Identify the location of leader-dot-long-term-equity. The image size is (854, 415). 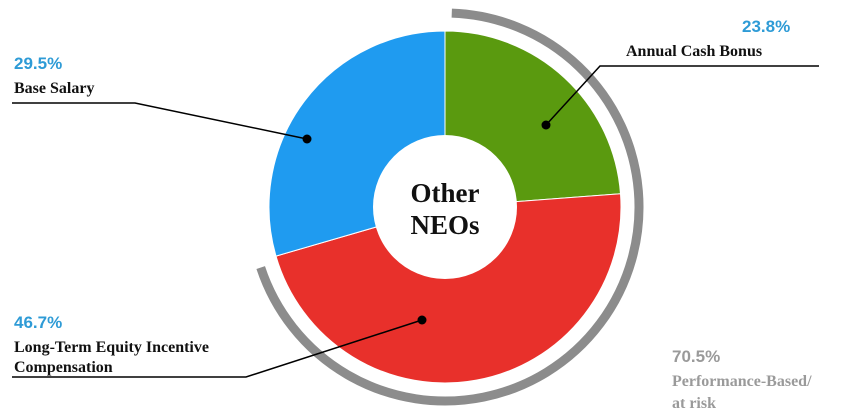
(422, 320).